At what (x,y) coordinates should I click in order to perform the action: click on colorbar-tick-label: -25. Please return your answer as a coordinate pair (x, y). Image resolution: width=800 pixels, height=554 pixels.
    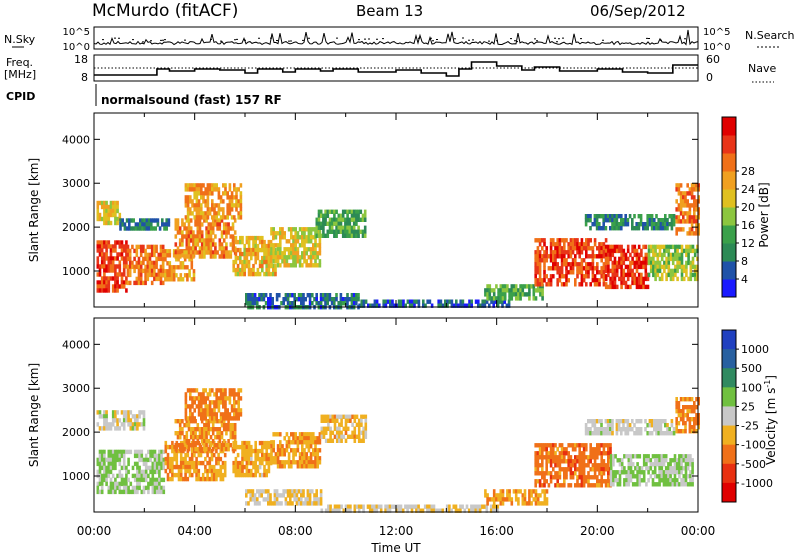
    Looking at the image, I should click on (750, 426).